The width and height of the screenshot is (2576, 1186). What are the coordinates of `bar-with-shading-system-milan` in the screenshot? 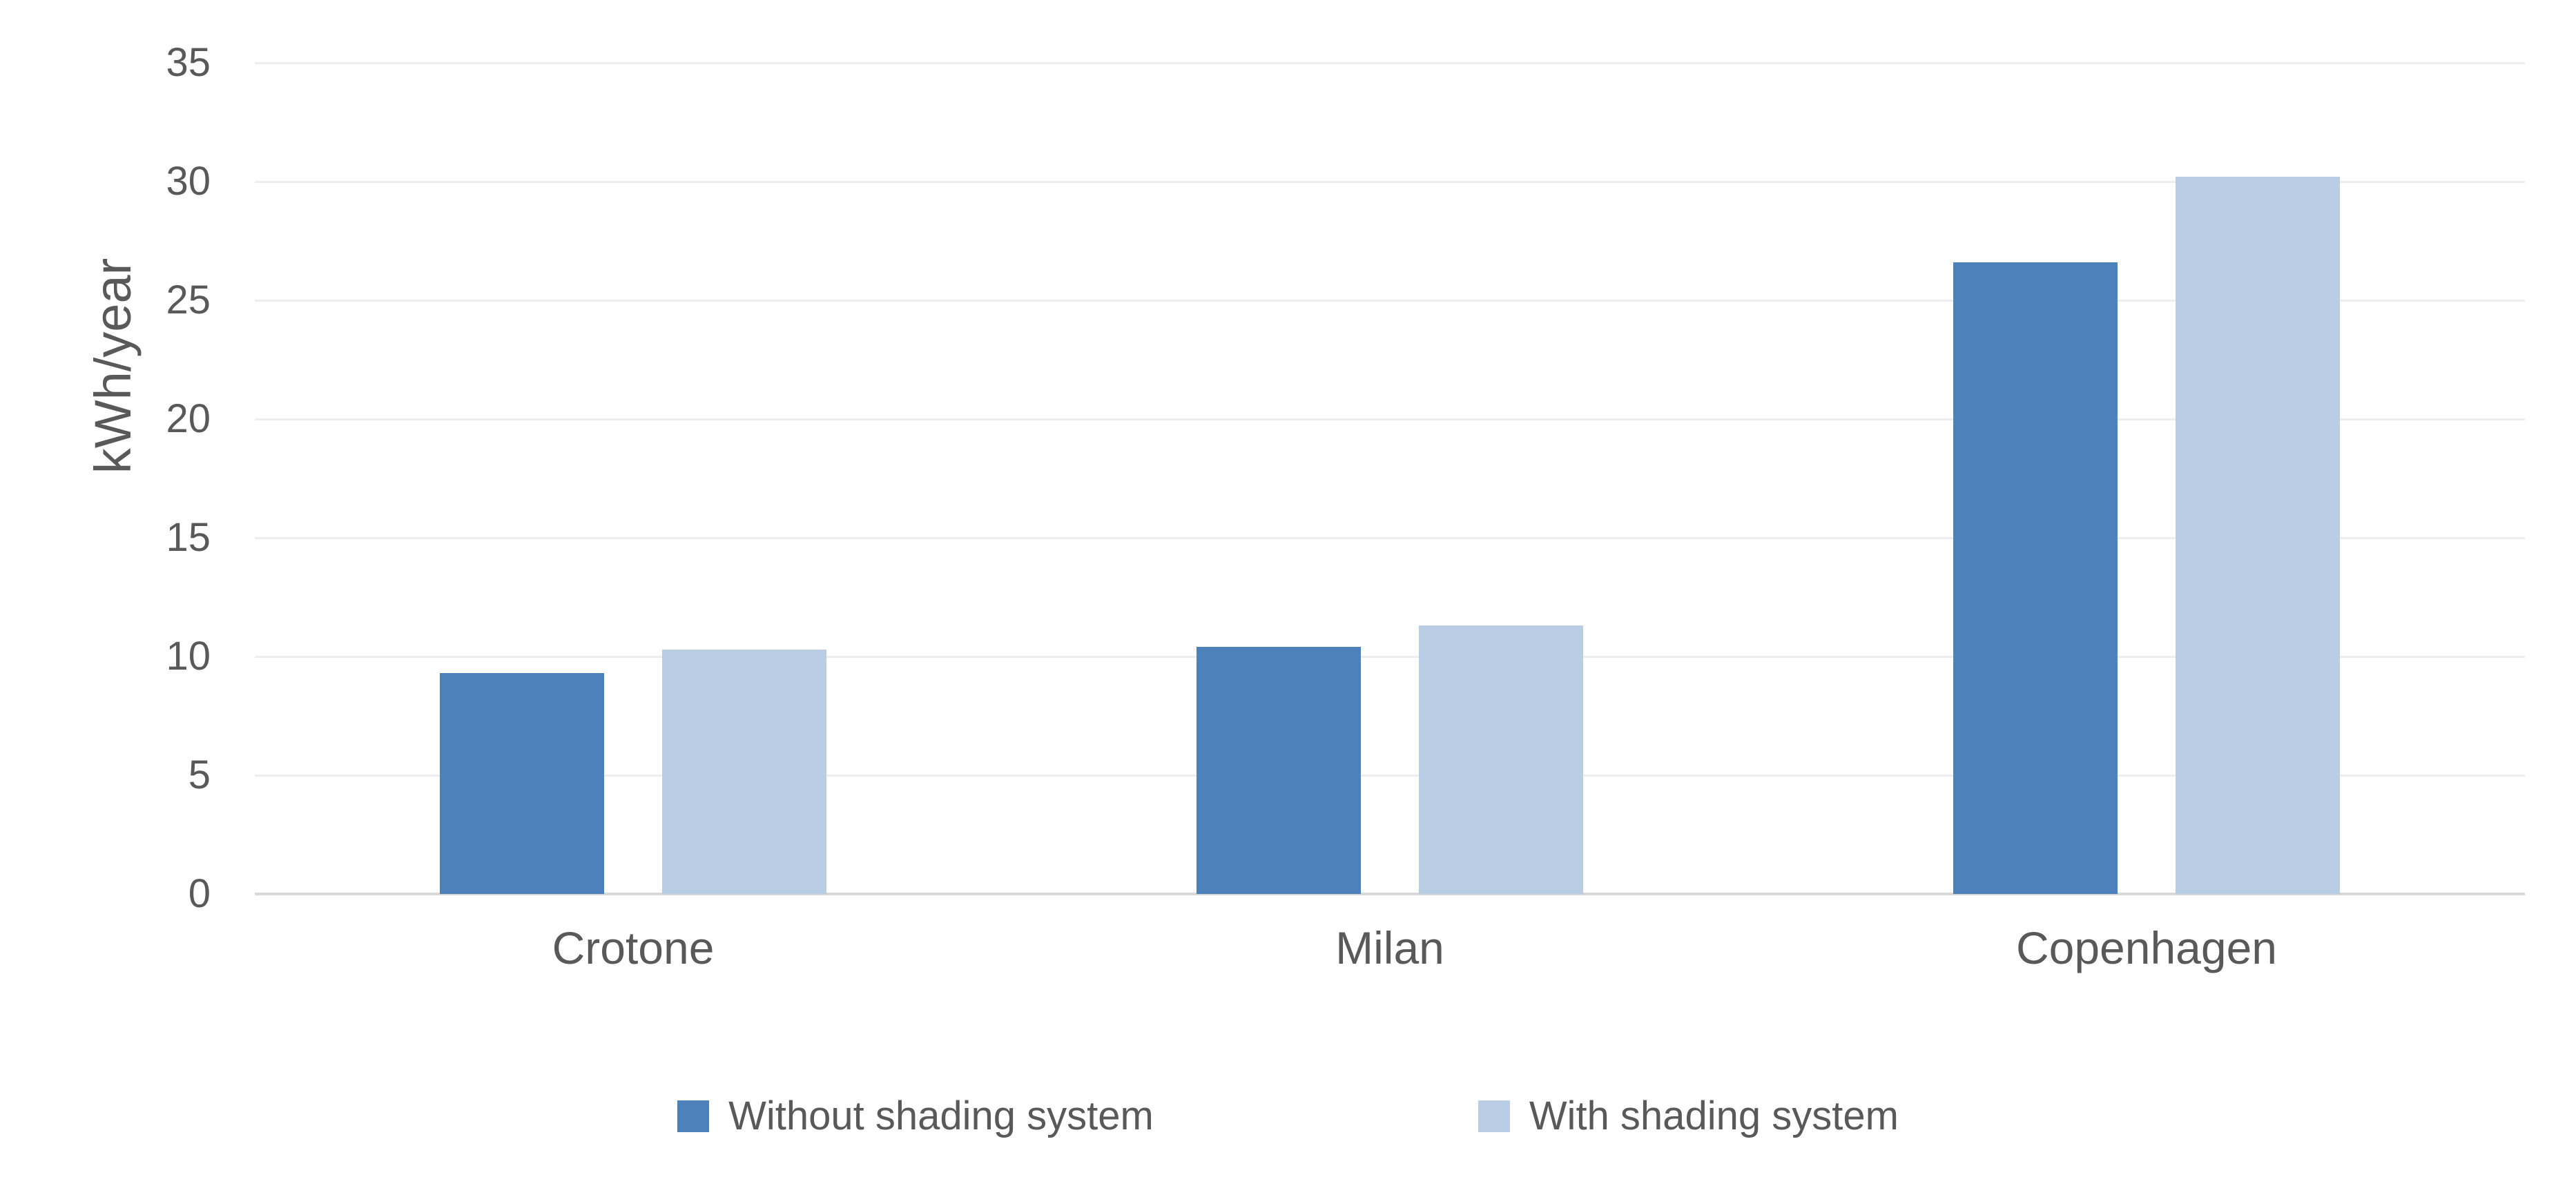 It's located at (1501, 759).